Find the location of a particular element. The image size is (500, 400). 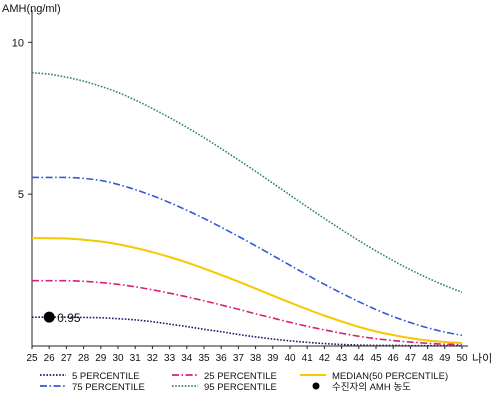

x-axis-title: 나이 is located at coordinates (482, 358).